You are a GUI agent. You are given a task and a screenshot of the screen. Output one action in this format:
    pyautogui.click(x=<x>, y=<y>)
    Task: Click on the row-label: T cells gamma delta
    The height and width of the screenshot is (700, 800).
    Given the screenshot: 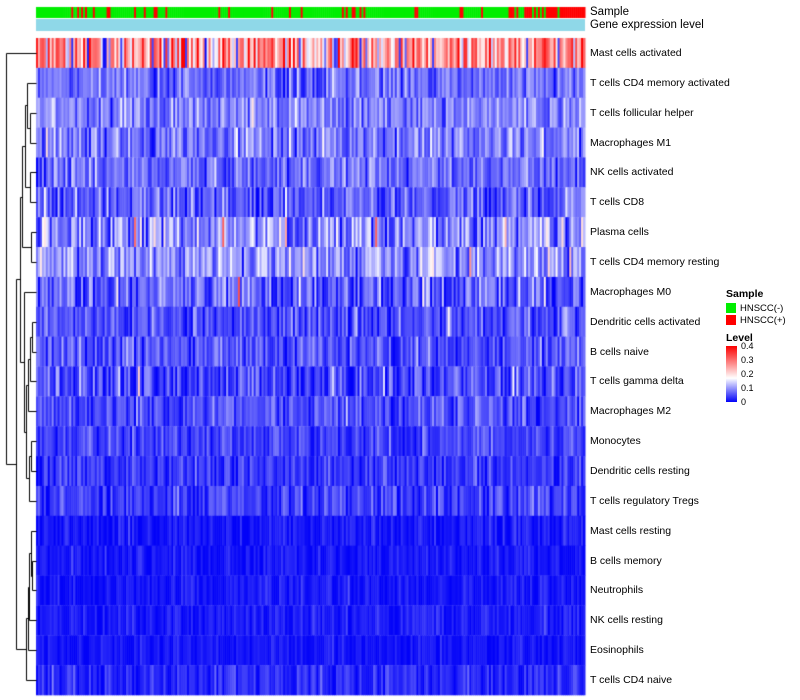 What is the action you would take?
    pyautogui.click(x=637, y=381)
    